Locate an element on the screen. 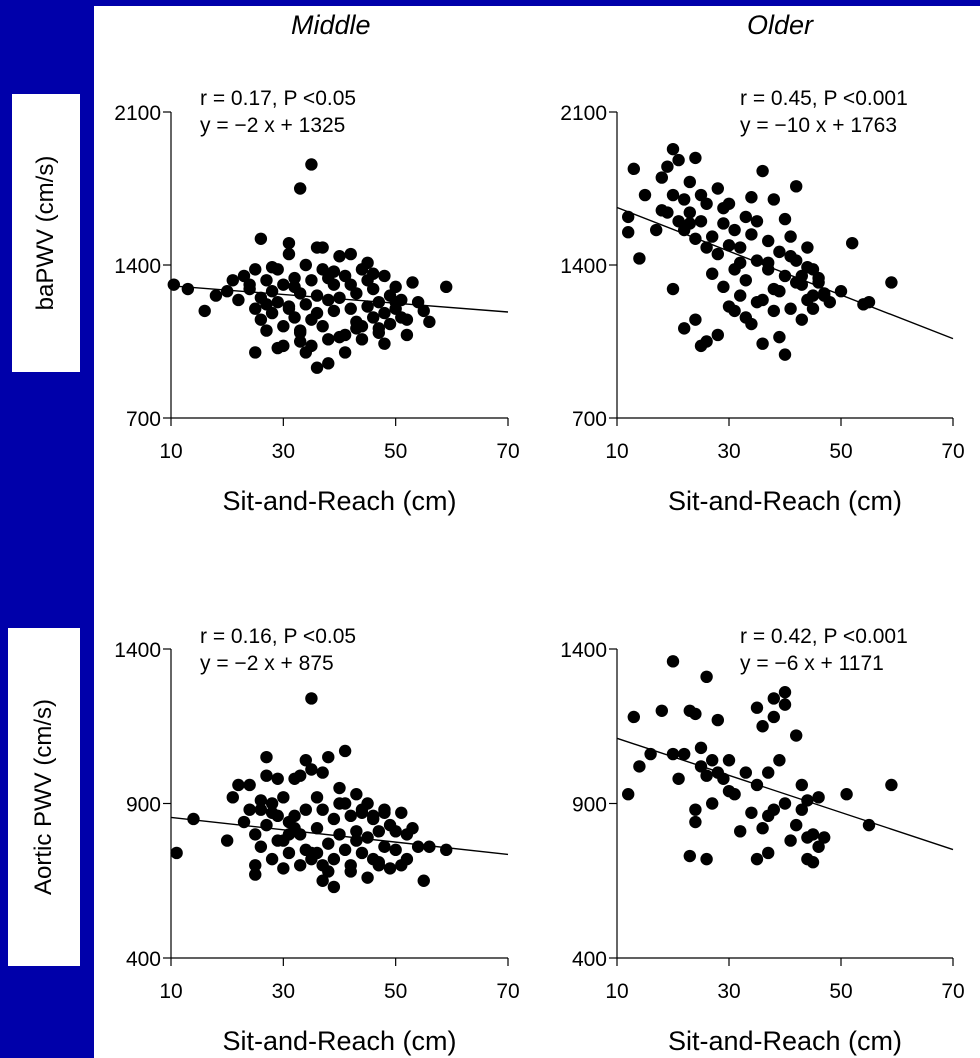 The width and height of the screenshot is (980, 1058). y-tick-label: 900 is located at coordinates (589, 805).